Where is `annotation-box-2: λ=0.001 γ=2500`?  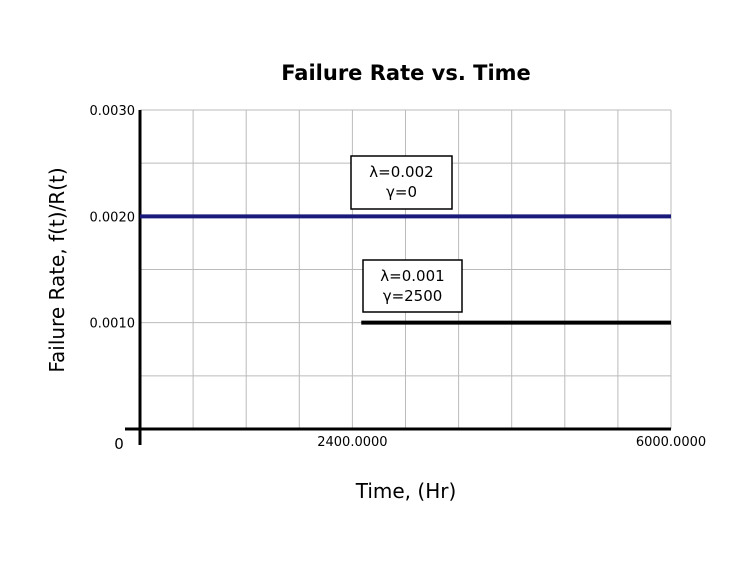 annotation-box-2: λ=0.001 γ=2500 is located at coordinates (412, 286).